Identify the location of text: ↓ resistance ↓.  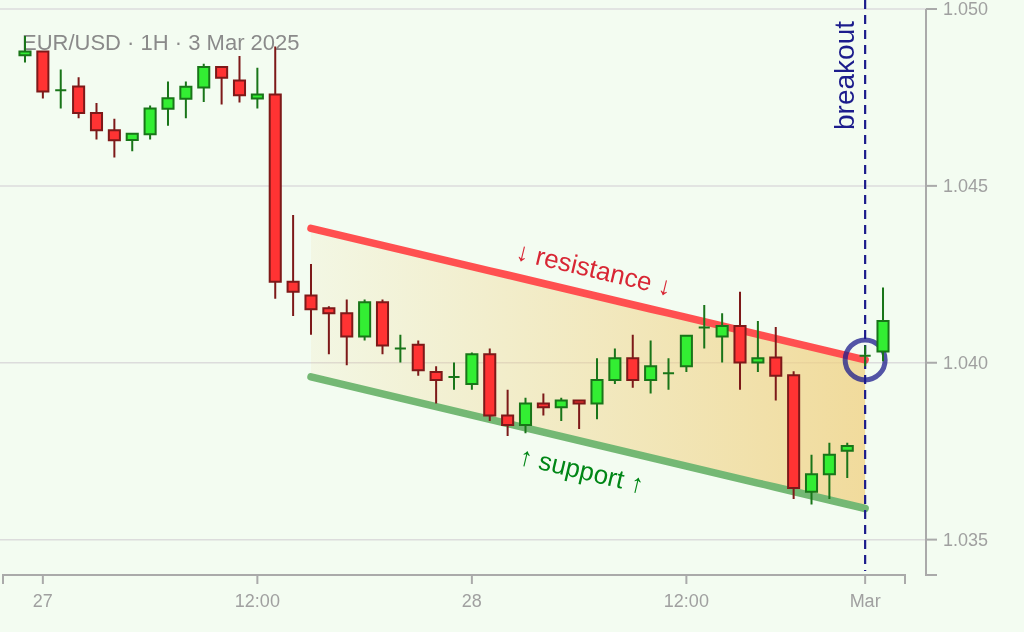
(594, 268).